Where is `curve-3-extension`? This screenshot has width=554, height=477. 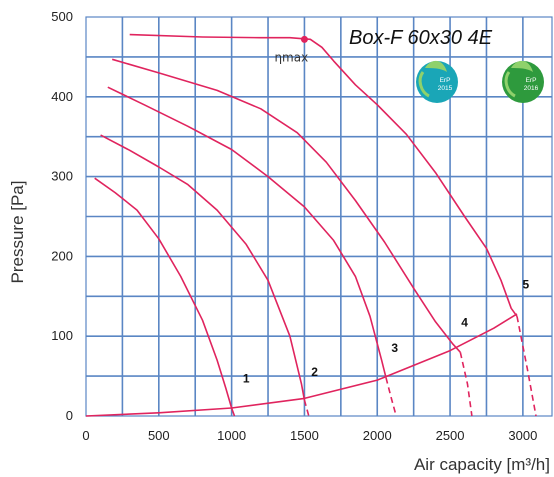 curve-3-extension is located at coordinates (391, 397).